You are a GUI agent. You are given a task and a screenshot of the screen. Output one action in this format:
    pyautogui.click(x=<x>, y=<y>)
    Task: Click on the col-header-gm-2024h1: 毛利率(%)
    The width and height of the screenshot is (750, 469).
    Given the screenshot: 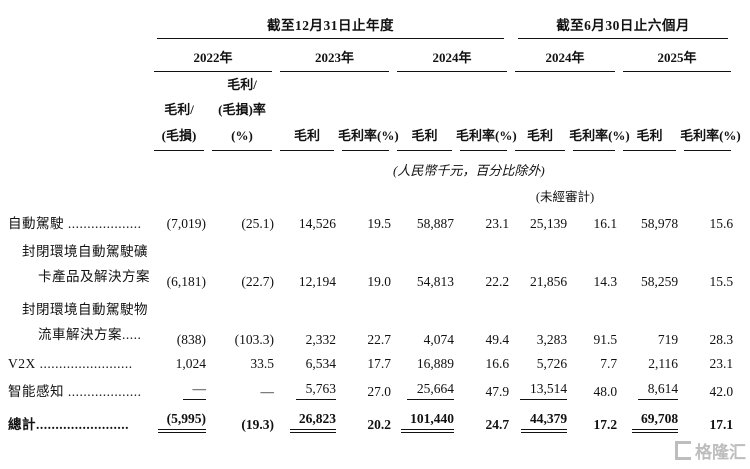 What is the action you would take?
    pyautogui.click(x=599, y=112)
    